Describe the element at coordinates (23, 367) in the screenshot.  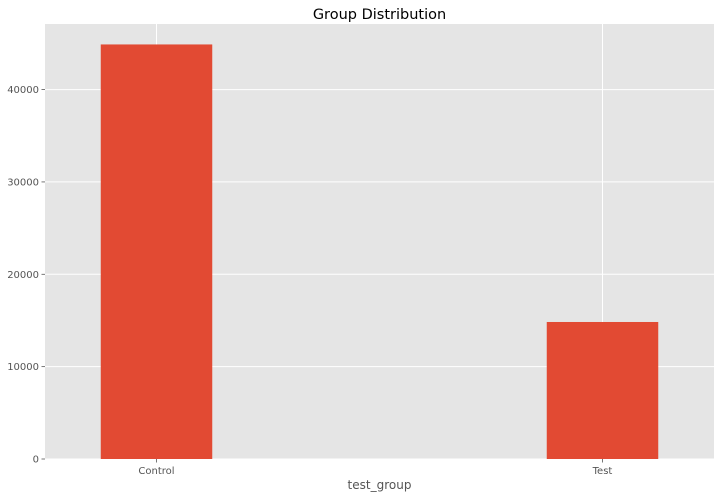
I see `y-tick-label: 10000` at that location.